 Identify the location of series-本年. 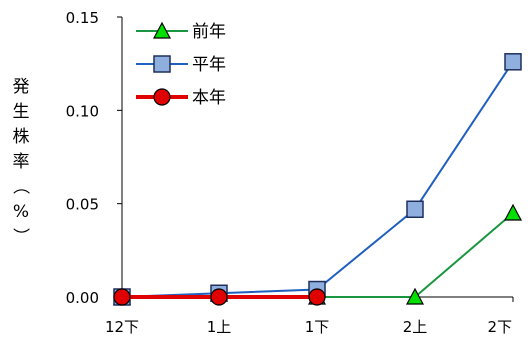
(219, 297).